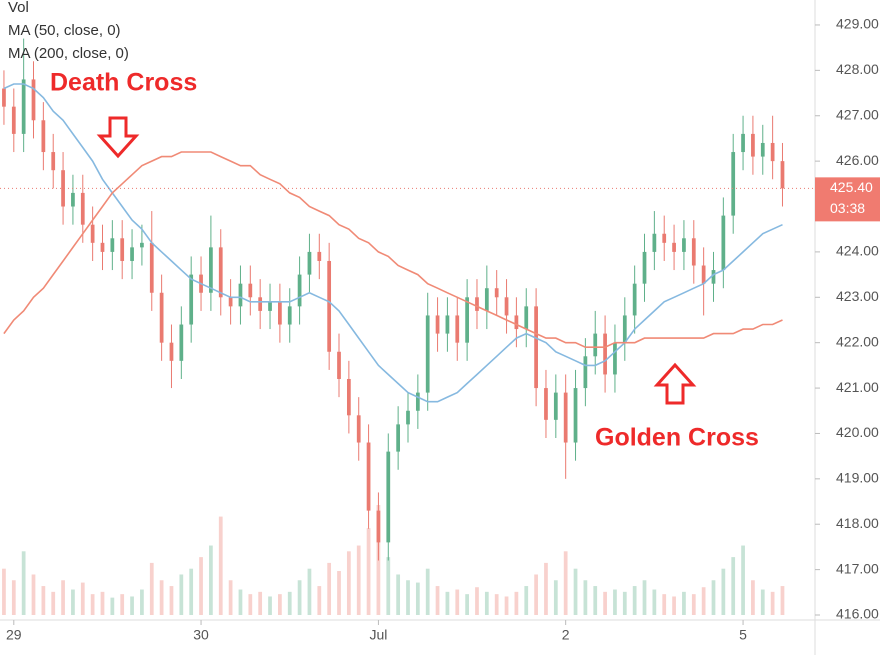 The image size is (880, 655). I want to click on y-tick-label: 424.00, so click(857, 251).